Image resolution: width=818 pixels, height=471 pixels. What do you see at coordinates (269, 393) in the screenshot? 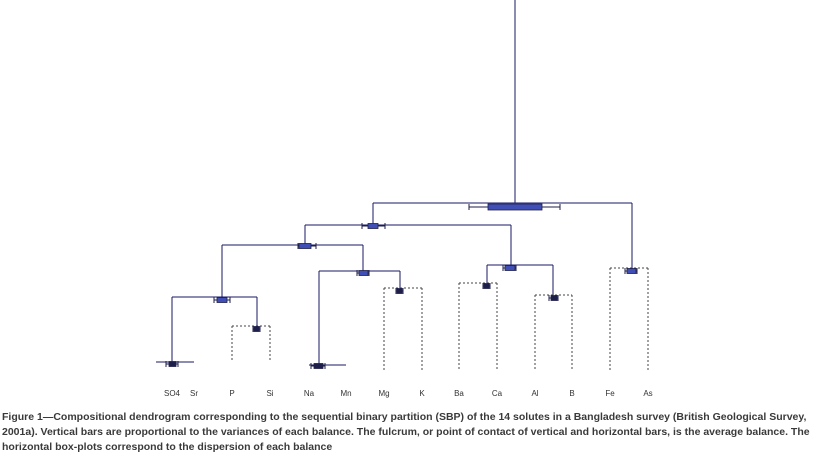
I see `leaf-label-si: Si` at bounding box center [269, 393].